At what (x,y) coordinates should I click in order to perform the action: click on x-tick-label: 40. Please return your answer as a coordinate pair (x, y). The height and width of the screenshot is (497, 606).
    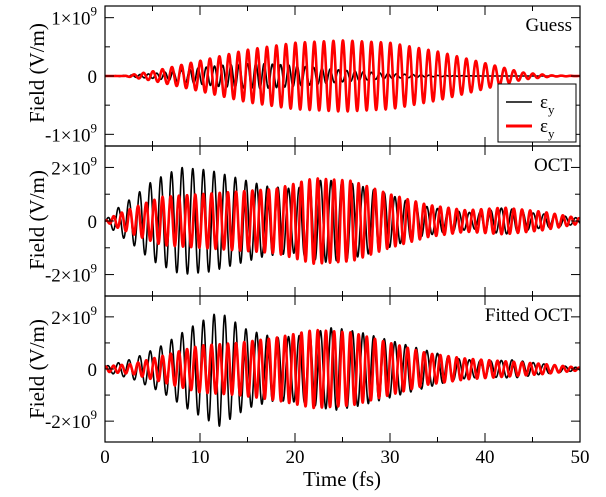
    Looking at the image, I should click on (485, 457).